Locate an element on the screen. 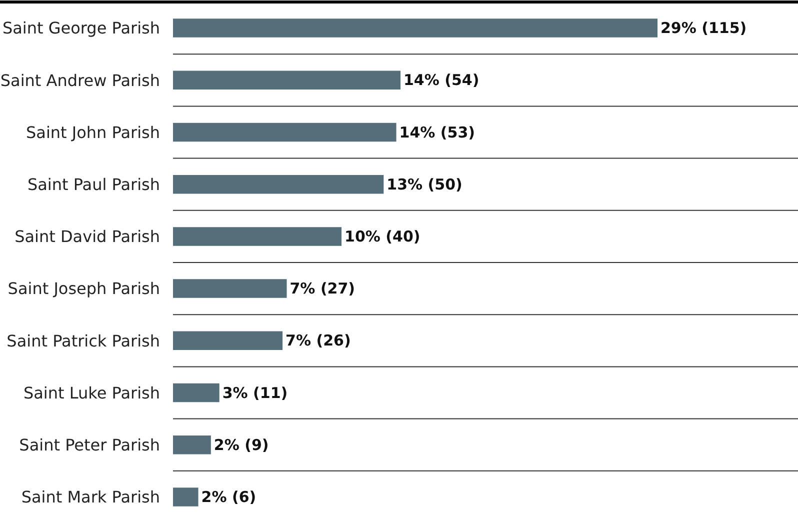 This screenshot has width=798, height=523. data-label: 7% (26) is located at coordinates (318, 341).